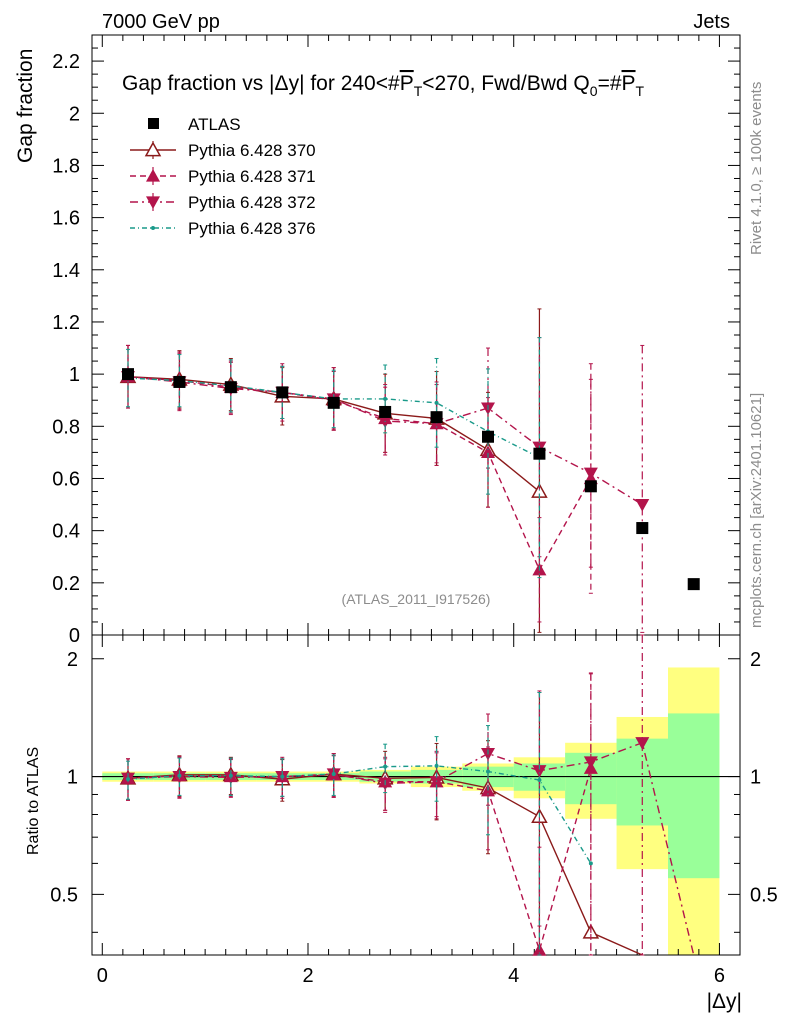 The width and height of the screenshot is (786, 1024). Describe the element at coordinates (629, 83) in the screenshot. I see `title-pt-2: P` at that location.